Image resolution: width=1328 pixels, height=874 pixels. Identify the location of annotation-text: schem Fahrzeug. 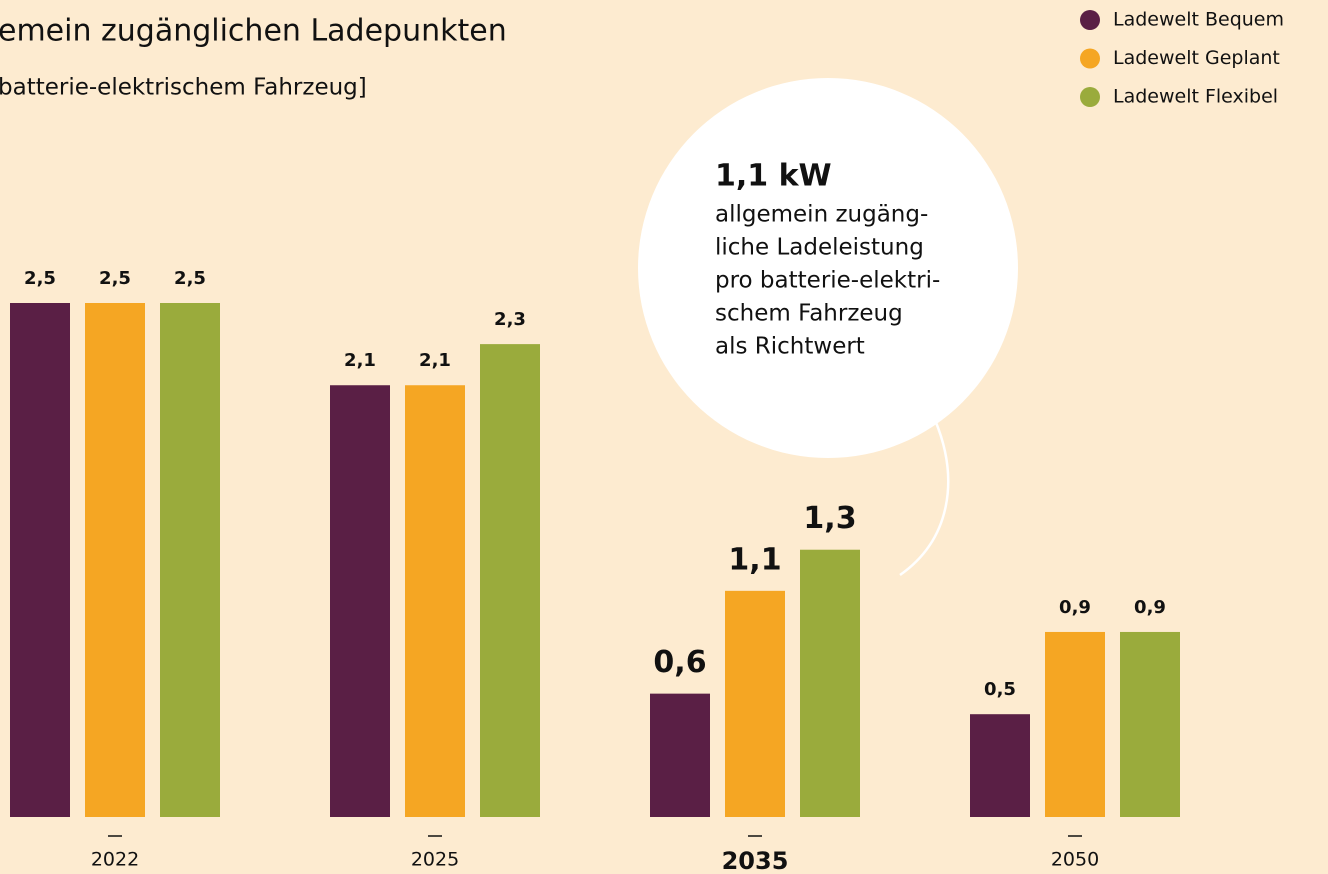
(809, 314).